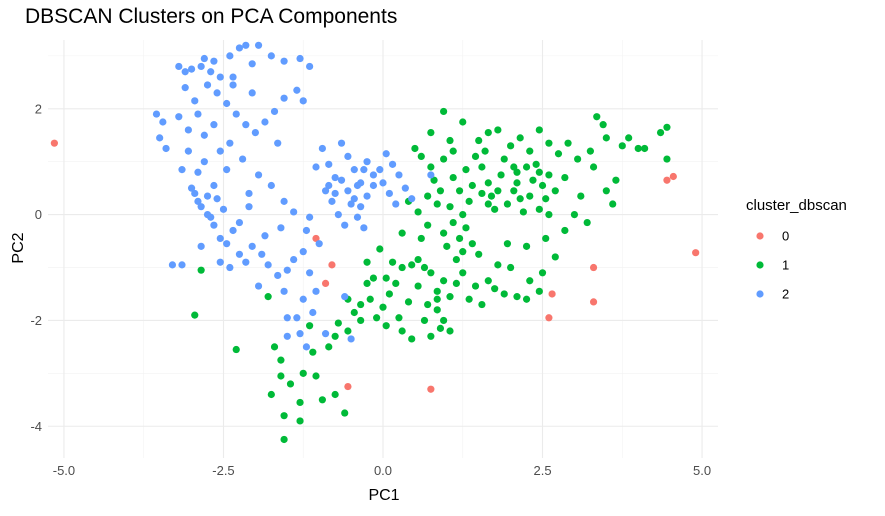 The image size is (885, 516). What do you see at coordinates (785, 236) in the screenshot?
I see `legend-label-0: 0` at bounding box center [785, 236].